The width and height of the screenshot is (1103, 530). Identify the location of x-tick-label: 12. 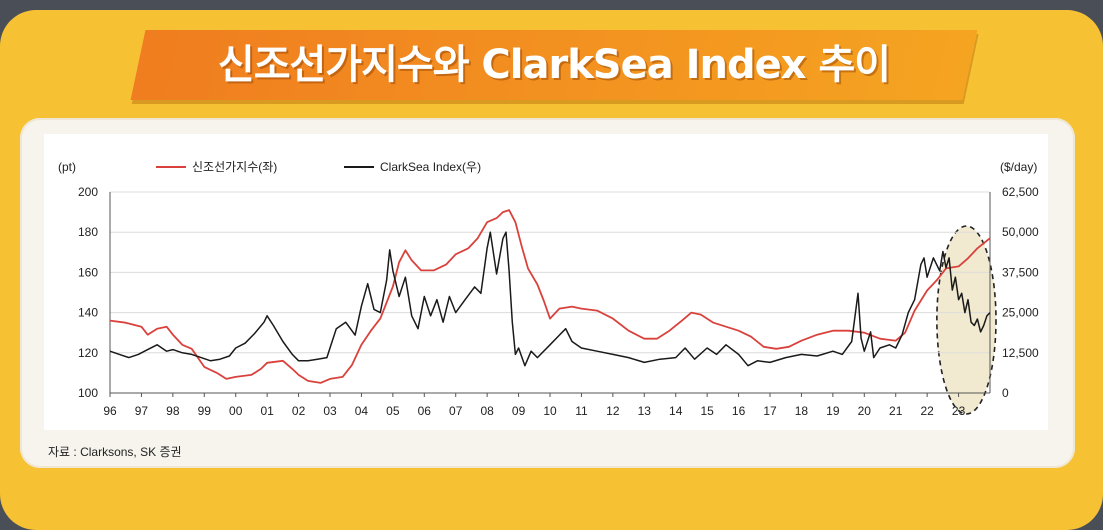
(613, 411).